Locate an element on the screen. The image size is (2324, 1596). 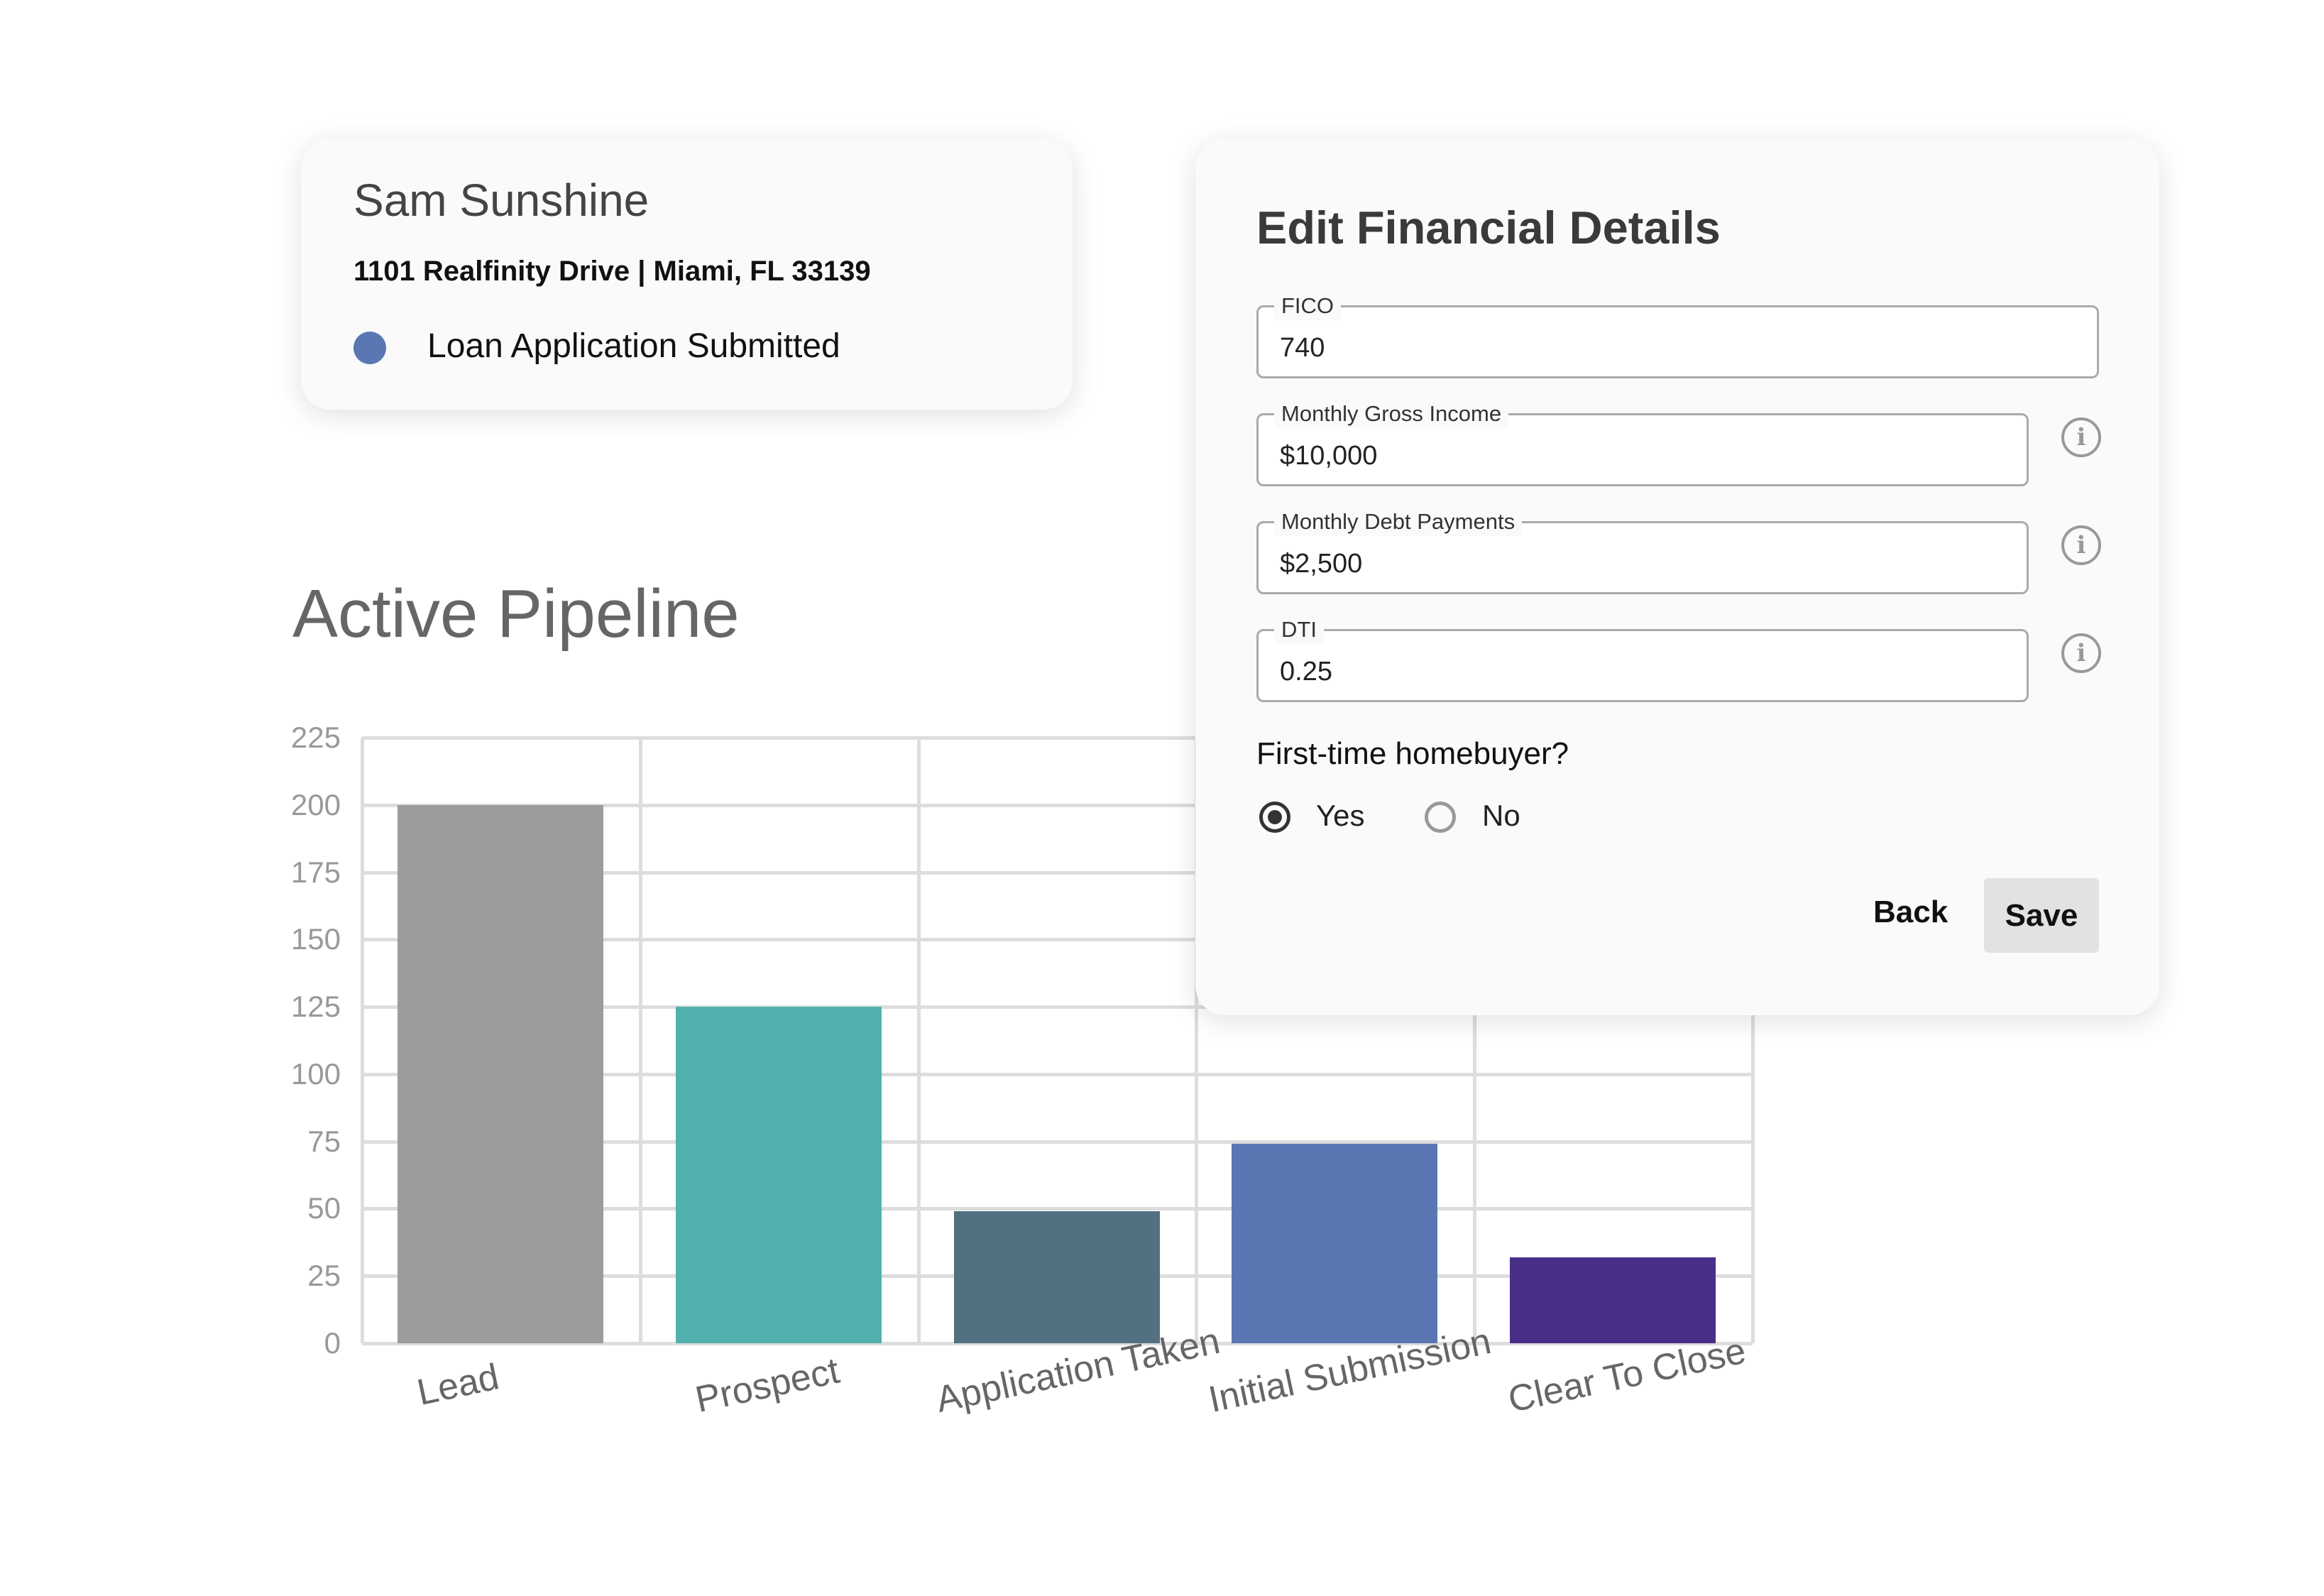
field-value: $2,500 is located at coordinates (1321, 564).